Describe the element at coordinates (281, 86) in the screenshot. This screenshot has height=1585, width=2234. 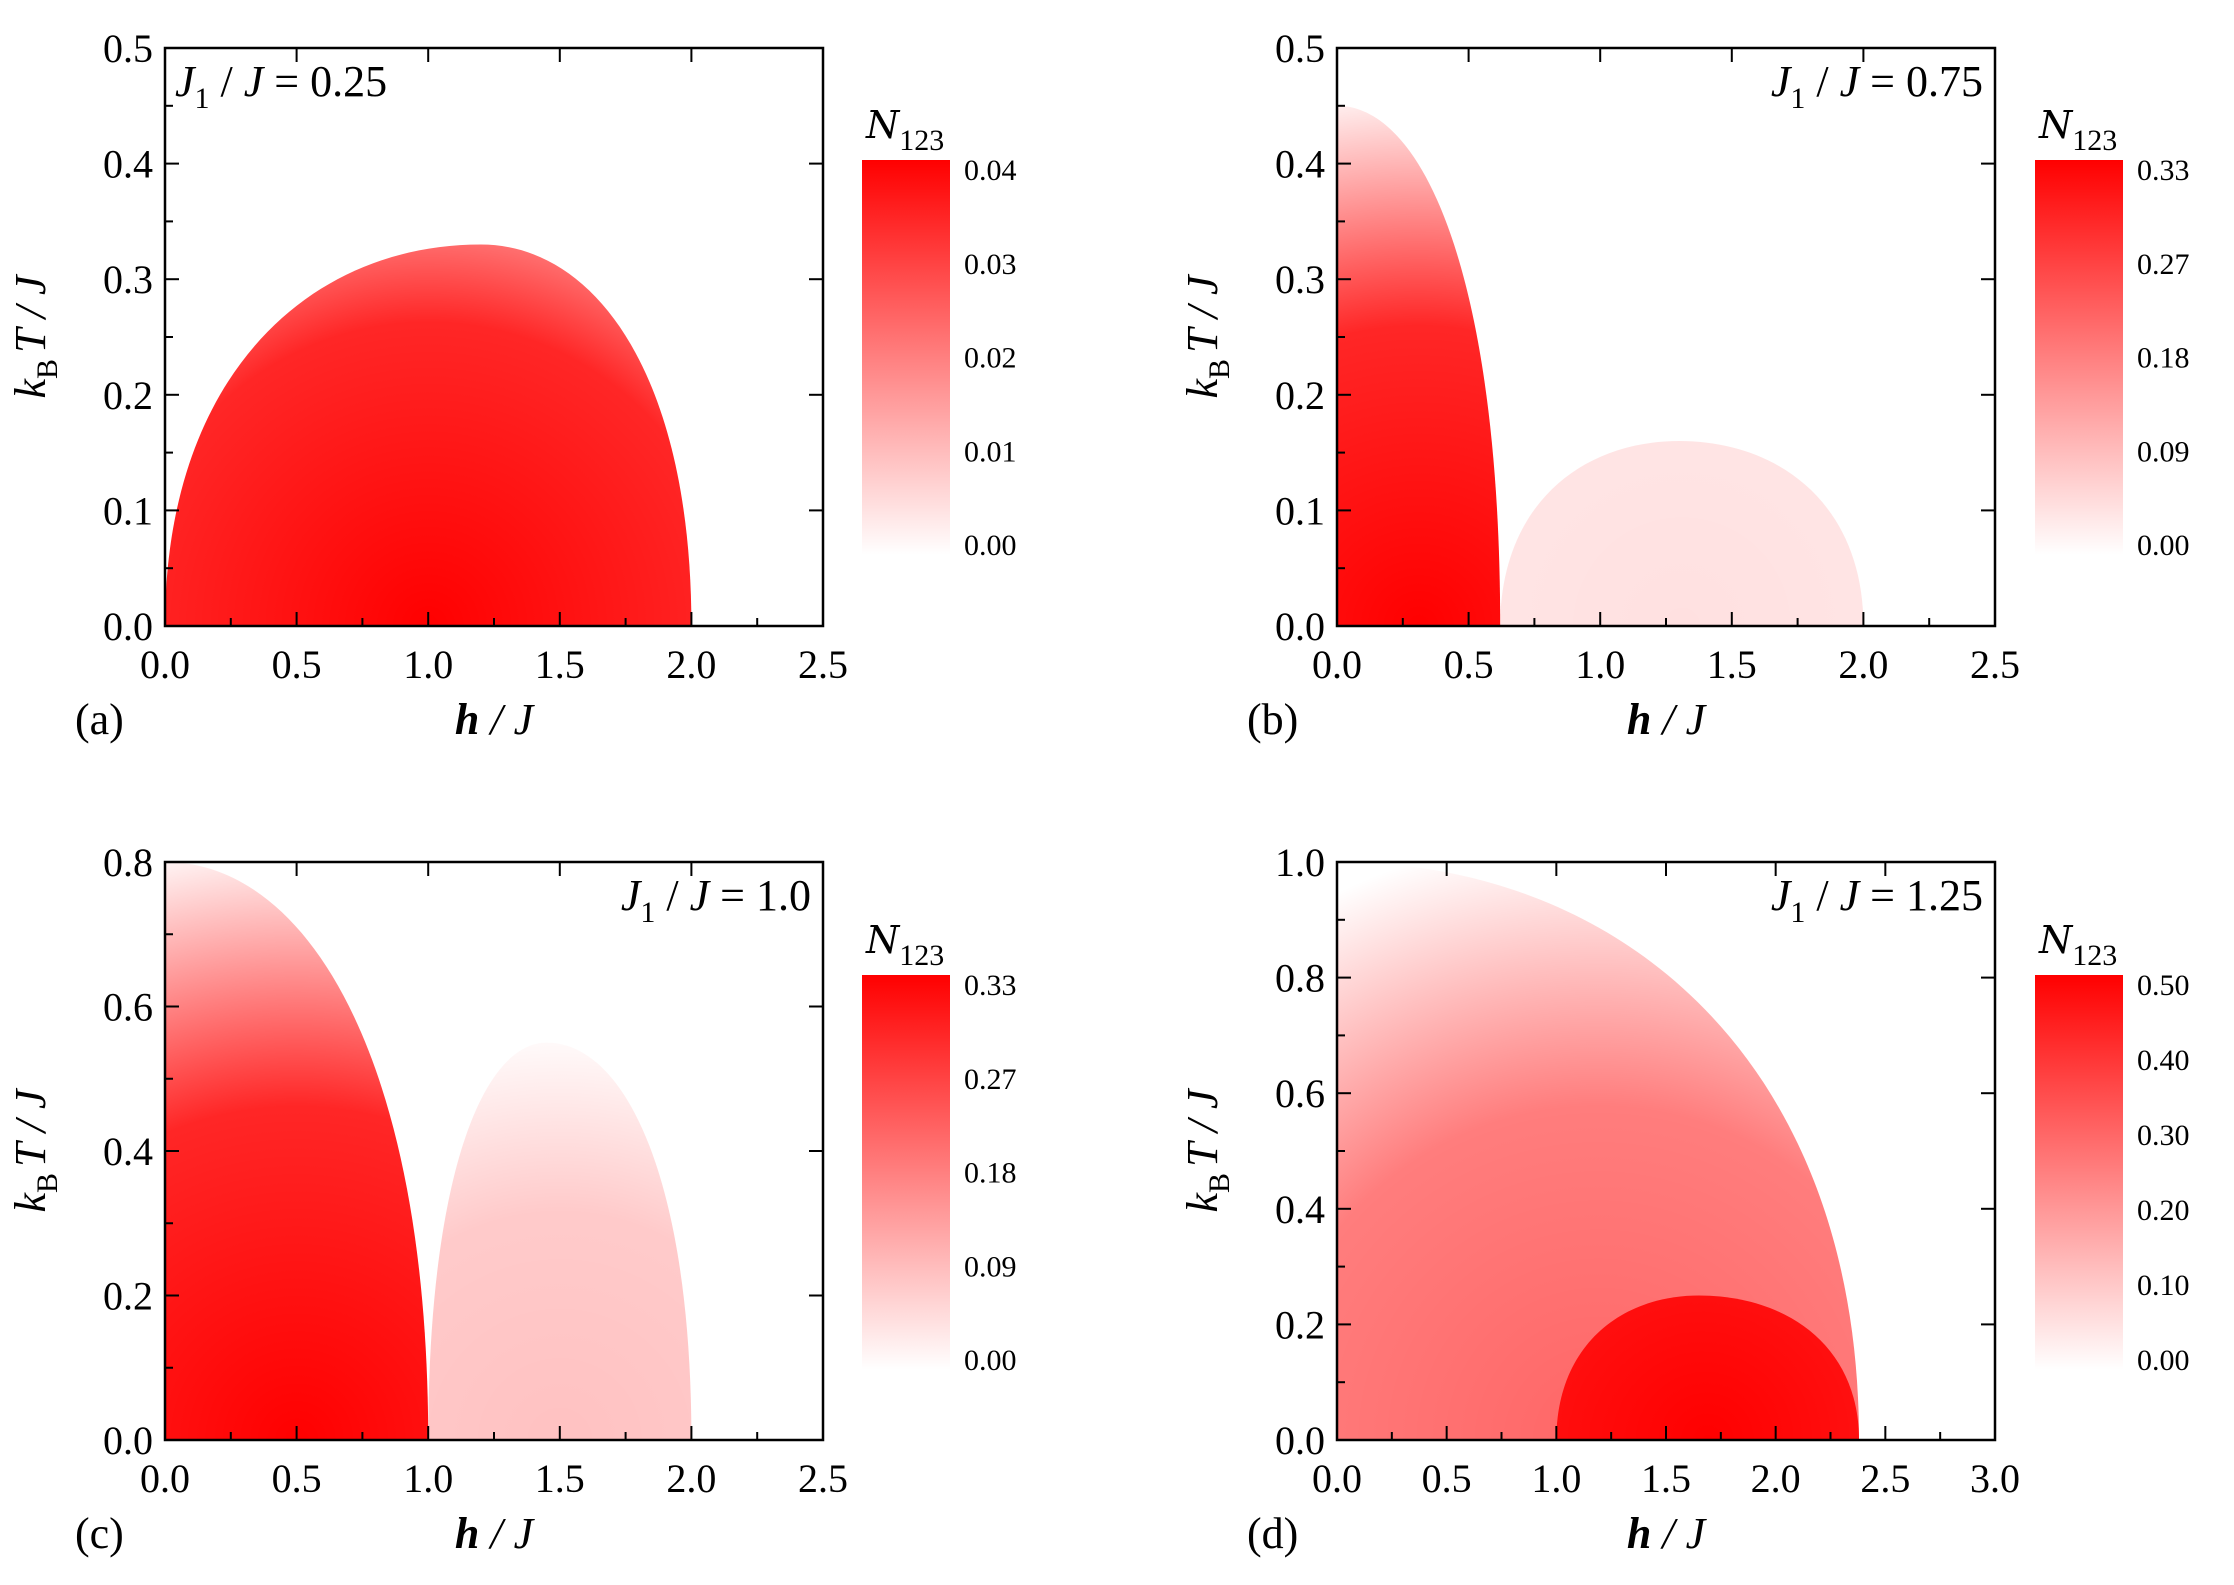
I see `parameter-annotation: J1 / J = 0.25` at that location.